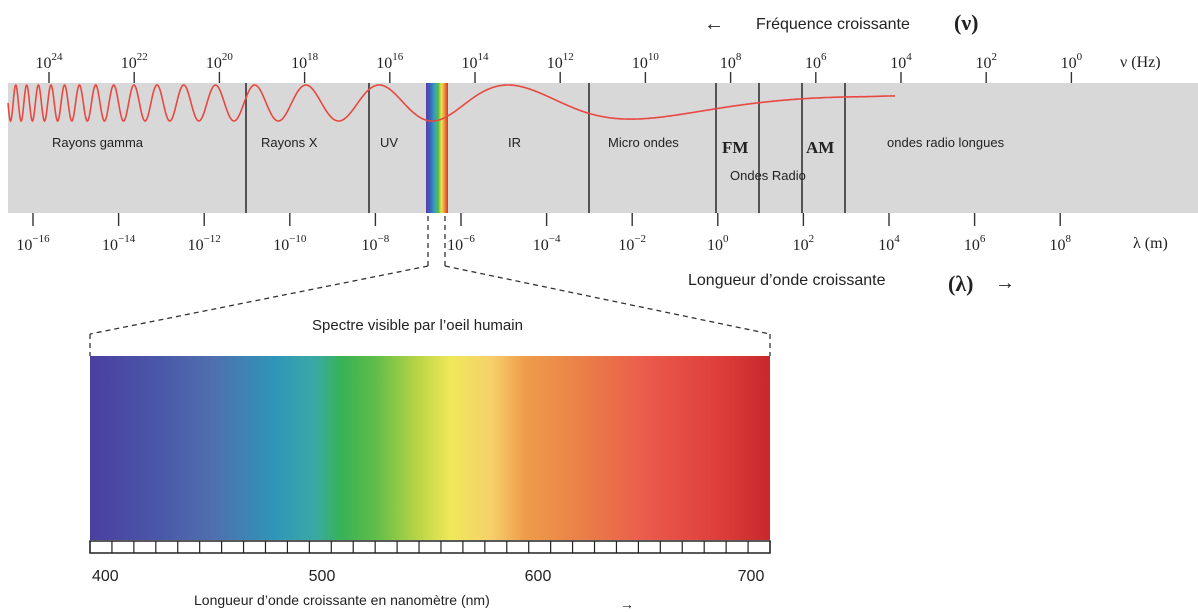 This screenshot has height=612, width=1198. What do you see at coordinates (643, 142) in the screenshot?
I see `region-label-micro: Micro ondes` at bounding box center [643, 142].